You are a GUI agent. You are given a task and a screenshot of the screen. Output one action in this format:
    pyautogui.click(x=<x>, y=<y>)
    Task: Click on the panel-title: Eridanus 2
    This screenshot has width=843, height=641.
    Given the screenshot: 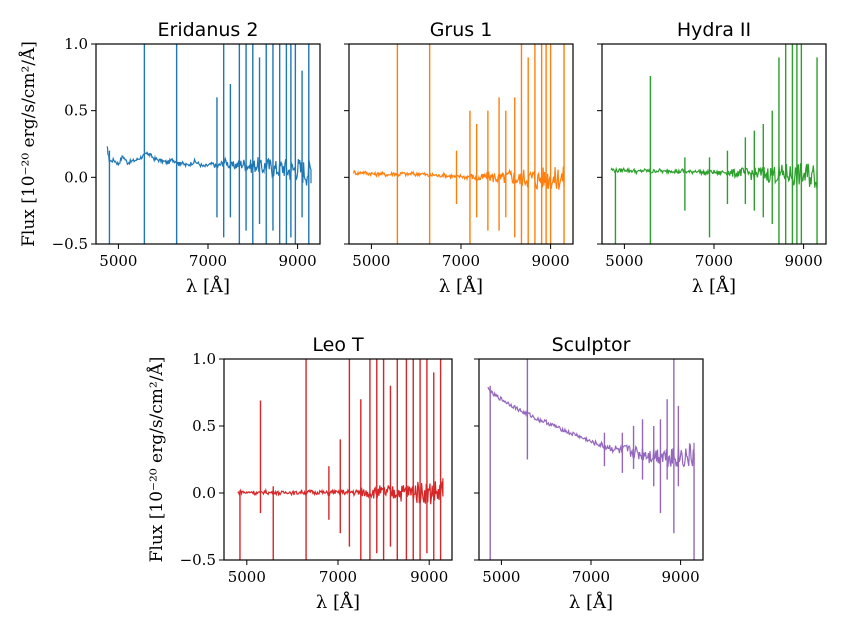 What is the action you would take?
    pyautogui.click(x=208, y=30)
    